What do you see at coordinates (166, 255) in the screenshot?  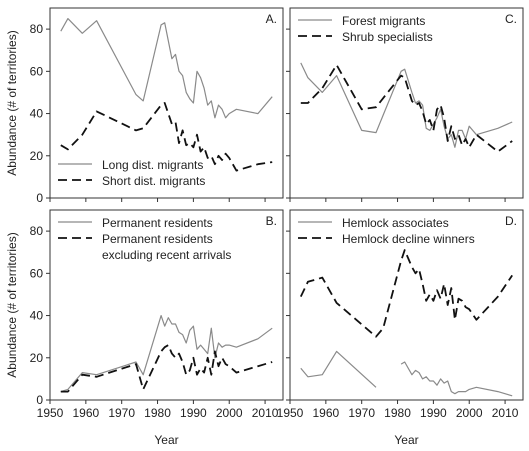 I see `legend-line: excluding recent arrivals` at bounding box center [166, 255].